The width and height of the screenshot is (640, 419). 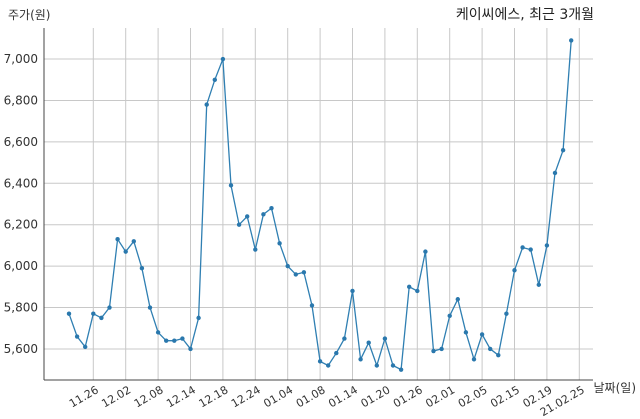 What do you see at coordinates (505, 396) in the screenshot?
I see `x-tick-label: 02.15` at bounding box center [505, 396].